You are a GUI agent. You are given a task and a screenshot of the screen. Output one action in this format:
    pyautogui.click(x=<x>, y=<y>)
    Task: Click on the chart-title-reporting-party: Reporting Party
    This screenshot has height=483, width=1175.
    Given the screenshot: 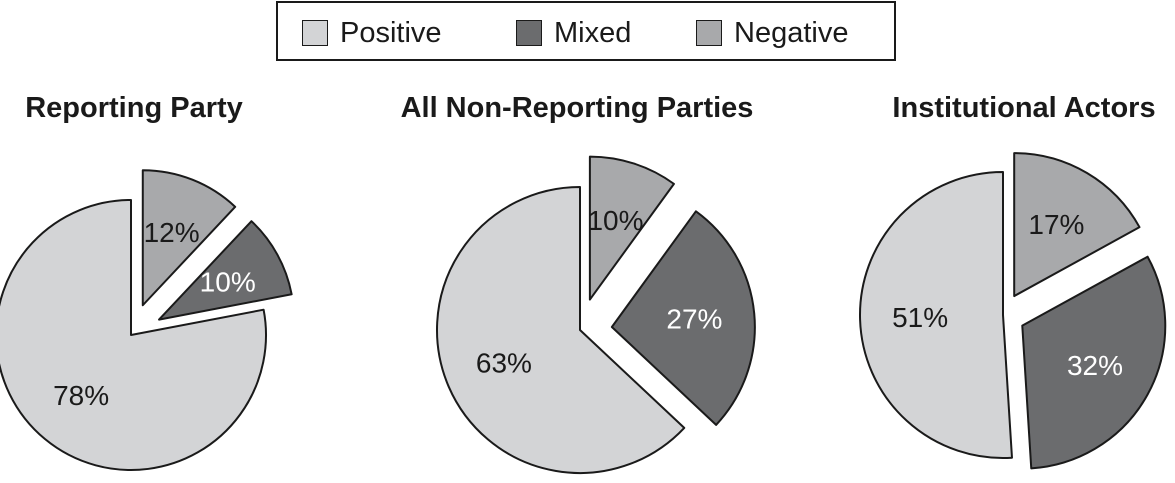 What is the action you would take?
    pyautogui.click(x=134, y=108)
    